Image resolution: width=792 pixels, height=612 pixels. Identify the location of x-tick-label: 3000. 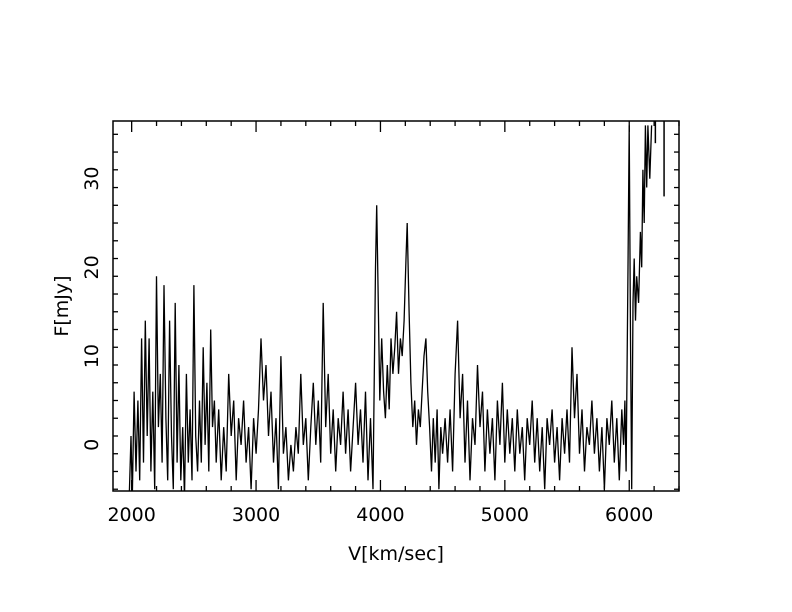
(256, 515).